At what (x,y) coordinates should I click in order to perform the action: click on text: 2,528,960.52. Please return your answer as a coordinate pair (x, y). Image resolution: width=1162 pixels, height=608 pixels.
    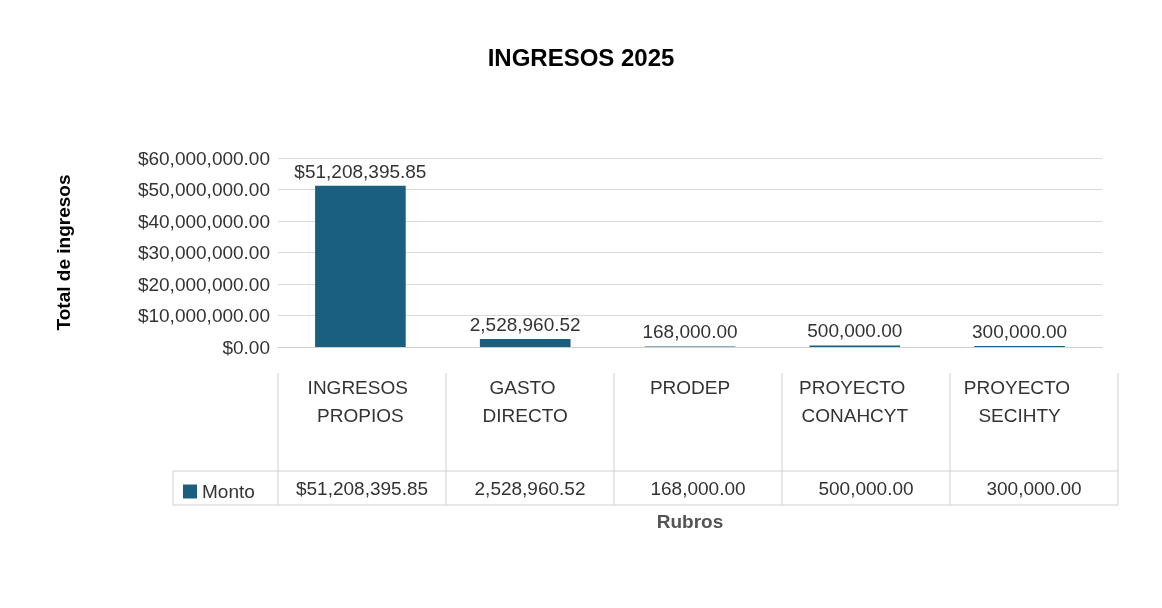
    Looking at the image, I should click on (525, 325).